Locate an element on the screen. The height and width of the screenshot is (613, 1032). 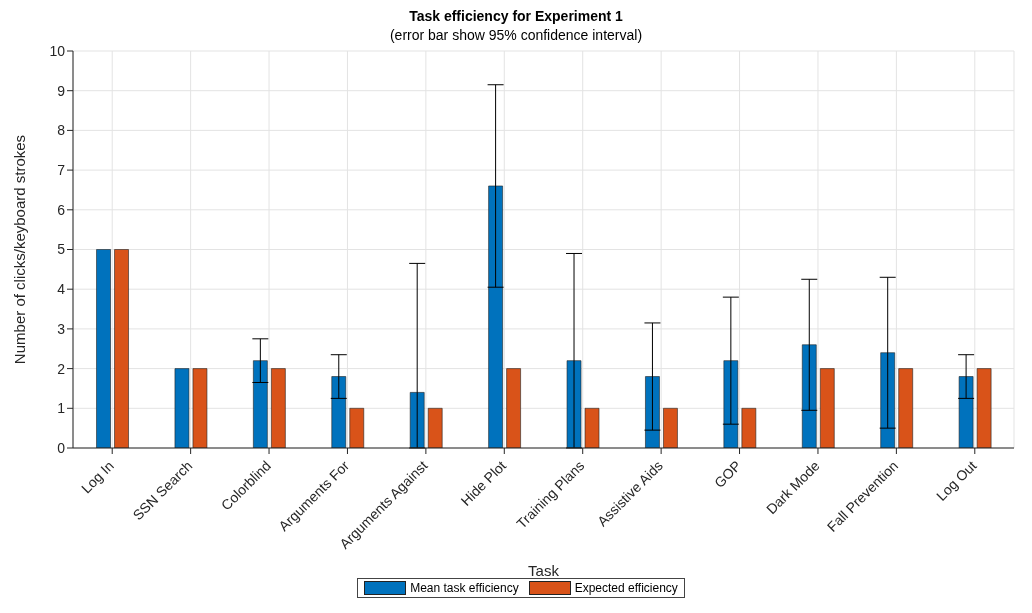
x-axis-title: Task is located at coordinates (544, 570).